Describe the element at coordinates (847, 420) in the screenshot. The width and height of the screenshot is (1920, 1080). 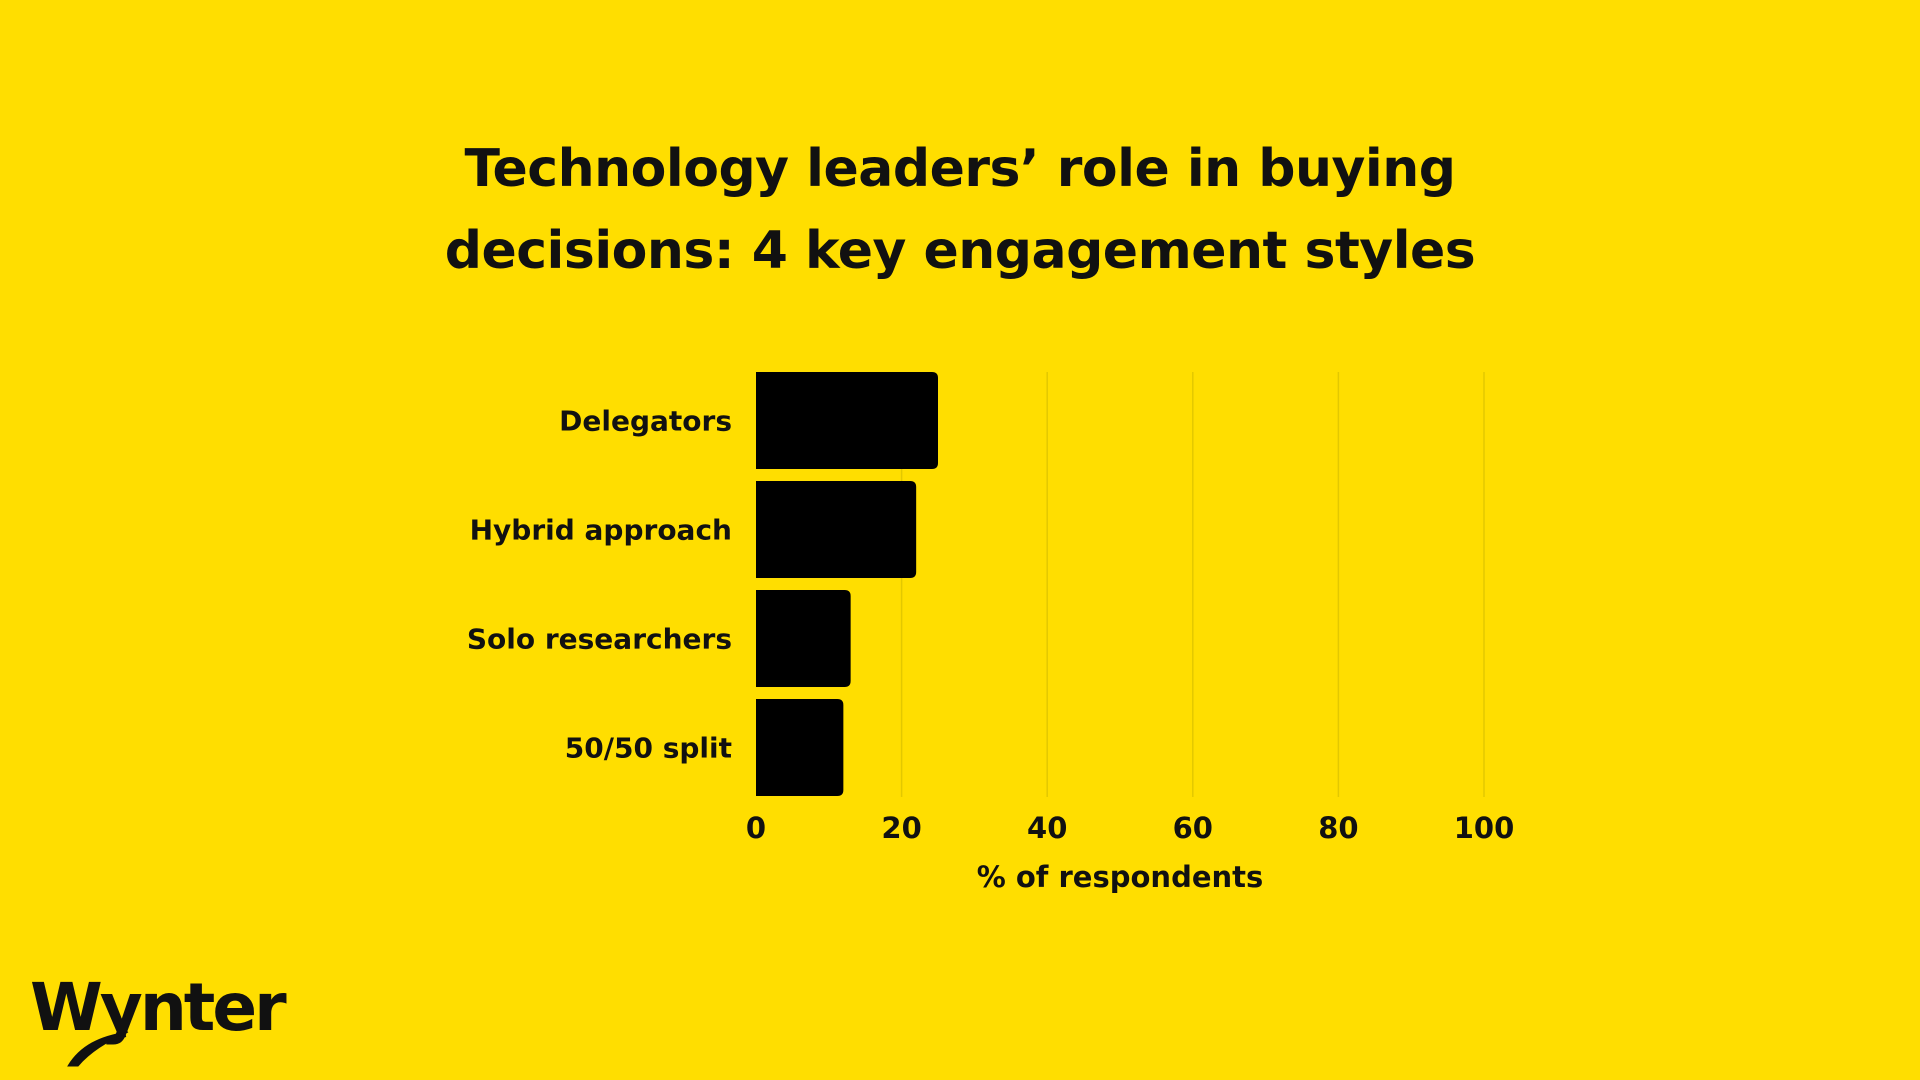
I see `bar-delegators` at that location.